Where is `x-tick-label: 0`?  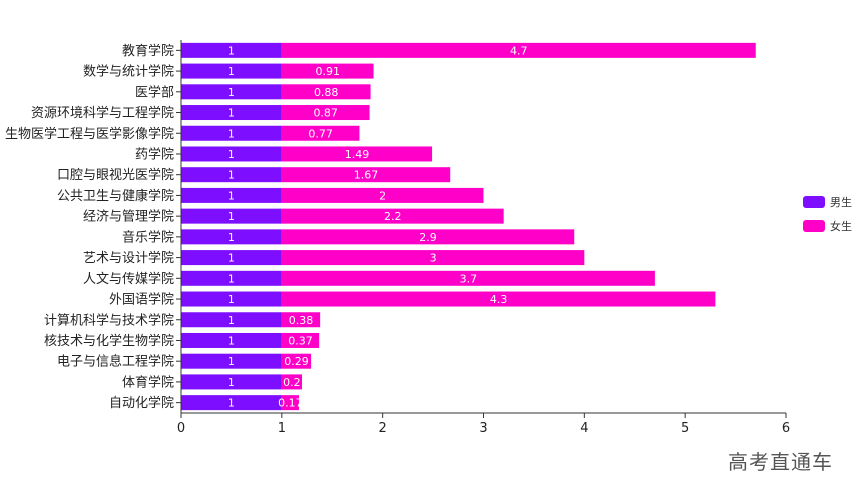
x-tick-label: 0 is located at coordinates (181, 428).